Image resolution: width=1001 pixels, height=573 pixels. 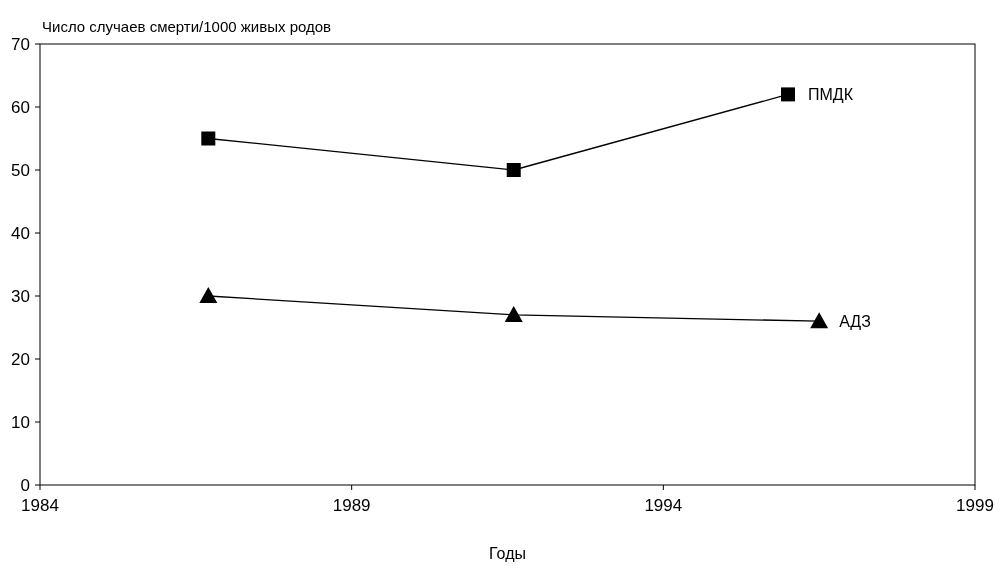 I want to click on y-tick-label: 10, so click(x=20, y=422).